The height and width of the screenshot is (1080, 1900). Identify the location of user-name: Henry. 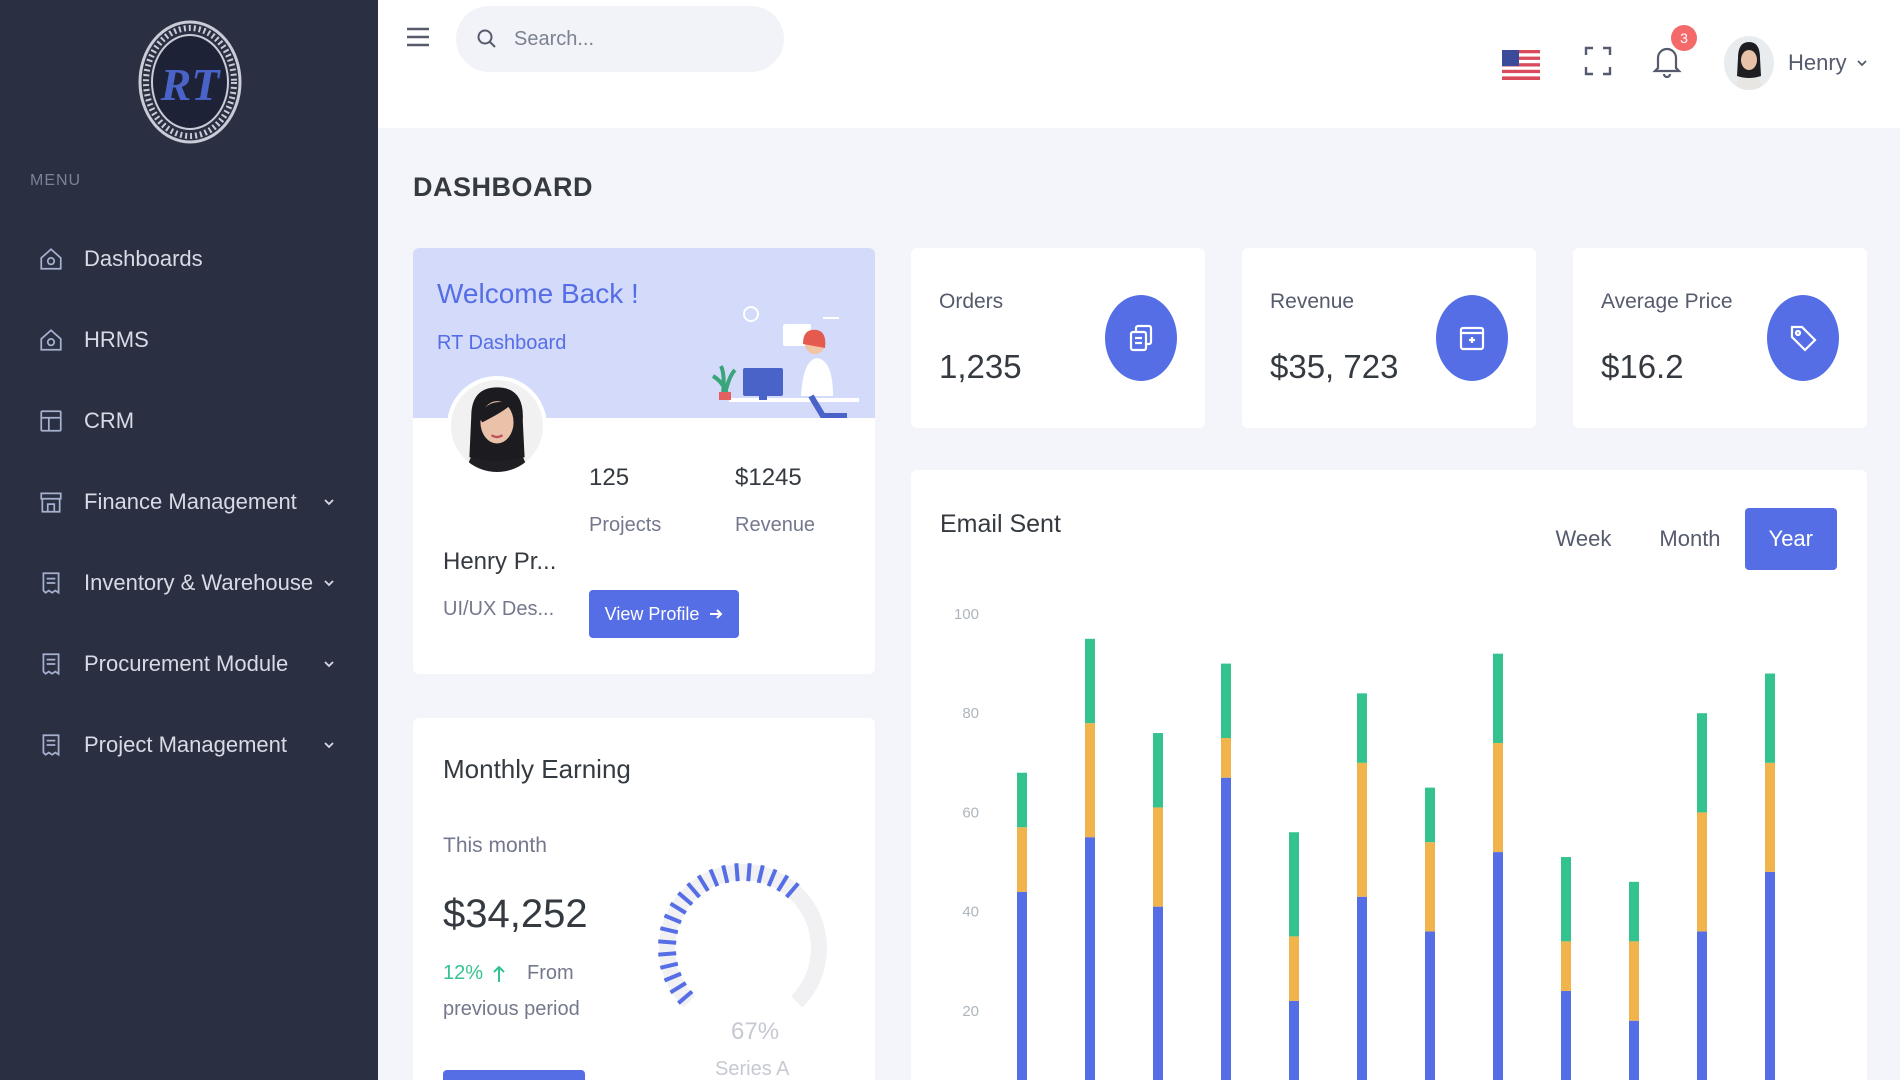
(1817, 62).